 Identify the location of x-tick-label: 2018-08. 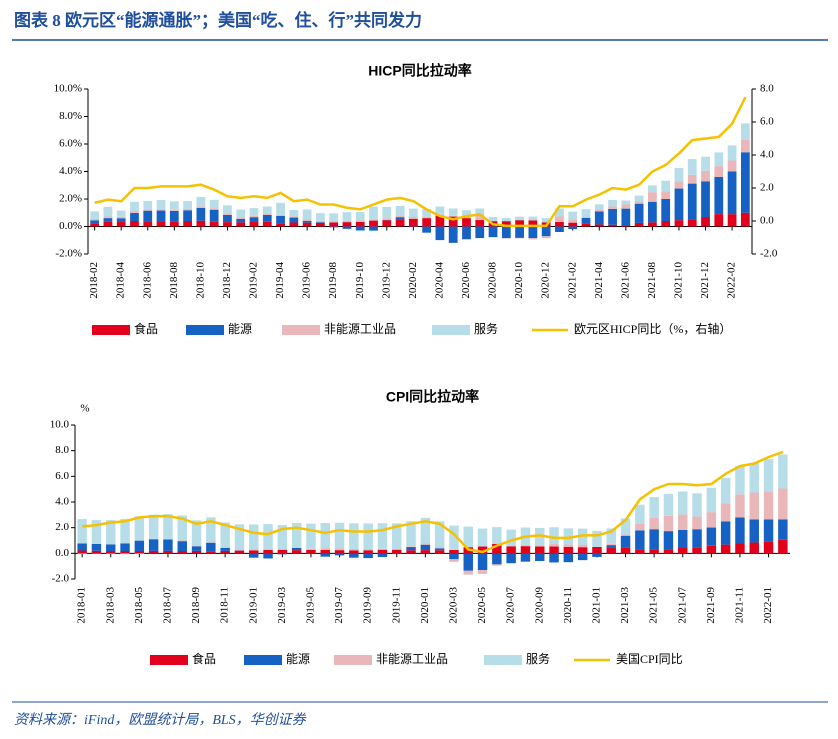
(174, 280).